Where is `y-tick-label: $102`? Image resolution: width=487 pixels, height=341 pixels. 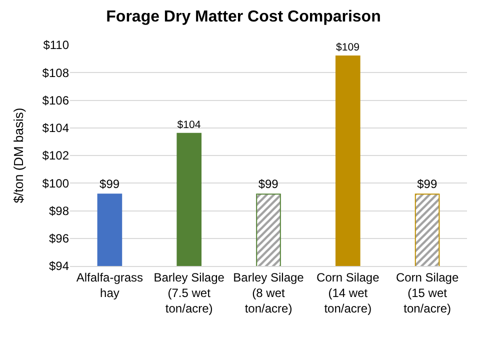
y-tick-label: $102 is located at coordinates (56, 155).